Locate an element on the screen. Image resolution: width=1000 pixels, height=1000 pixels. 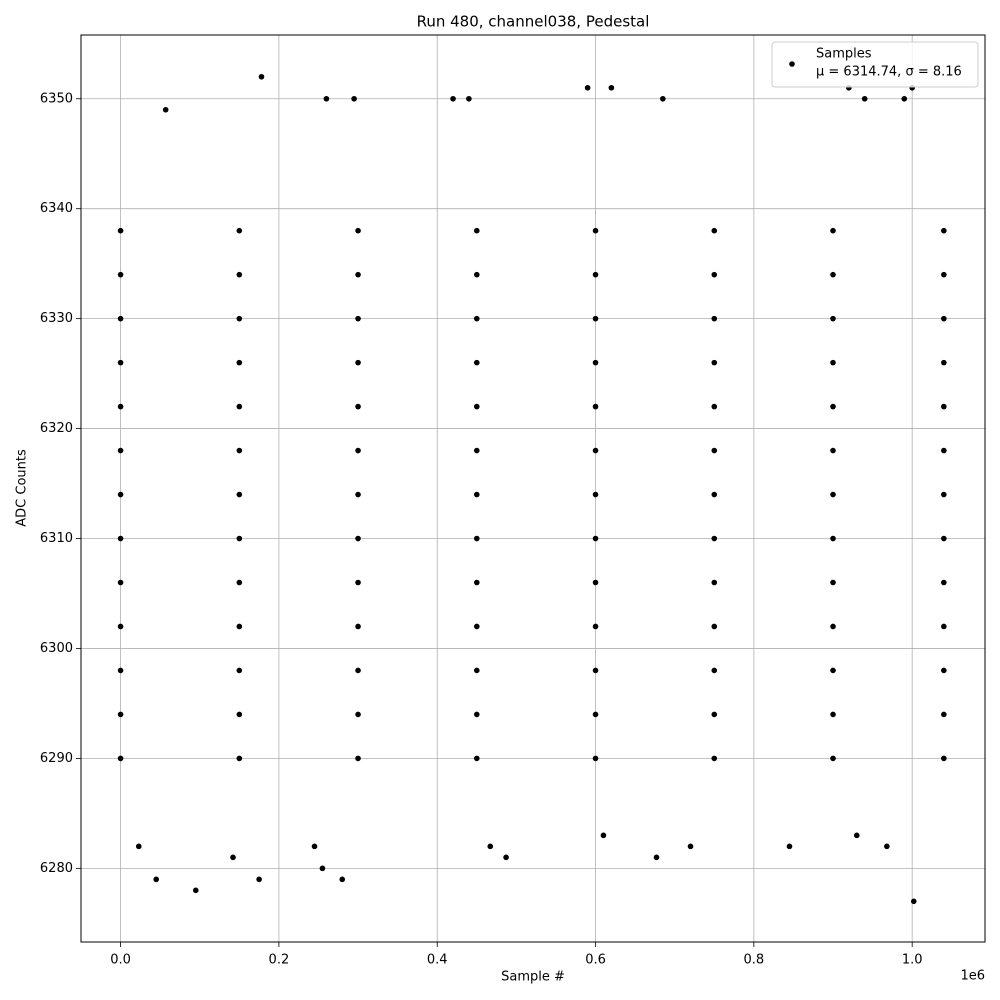
x-tick-label: 1.0 is located at coordinates (912, 960).